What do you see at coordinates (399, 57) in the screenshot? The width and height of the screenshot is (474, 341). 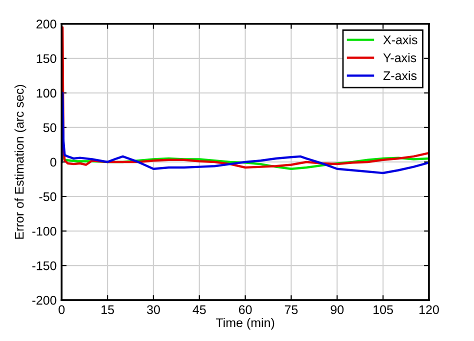 I see `legend-label: Y-axis` at bounding box center [399, 57].